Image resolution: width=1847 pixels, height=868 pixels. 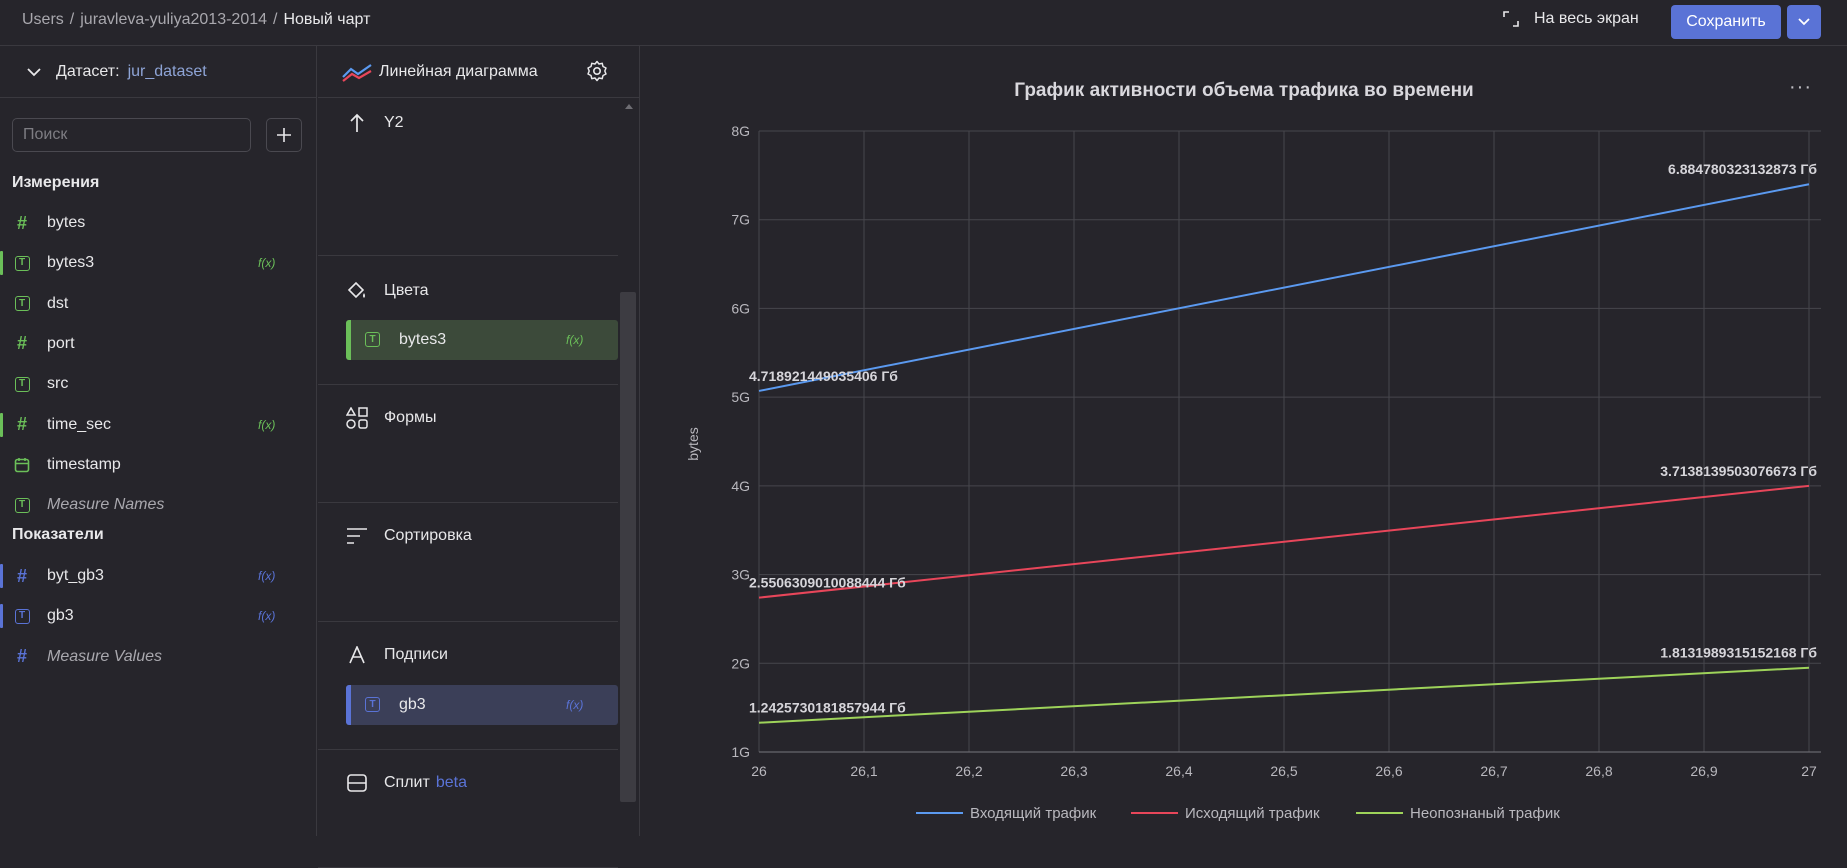 I want to click on labels-field-chip: T gb3 f(x), so click(x=482, y=705).